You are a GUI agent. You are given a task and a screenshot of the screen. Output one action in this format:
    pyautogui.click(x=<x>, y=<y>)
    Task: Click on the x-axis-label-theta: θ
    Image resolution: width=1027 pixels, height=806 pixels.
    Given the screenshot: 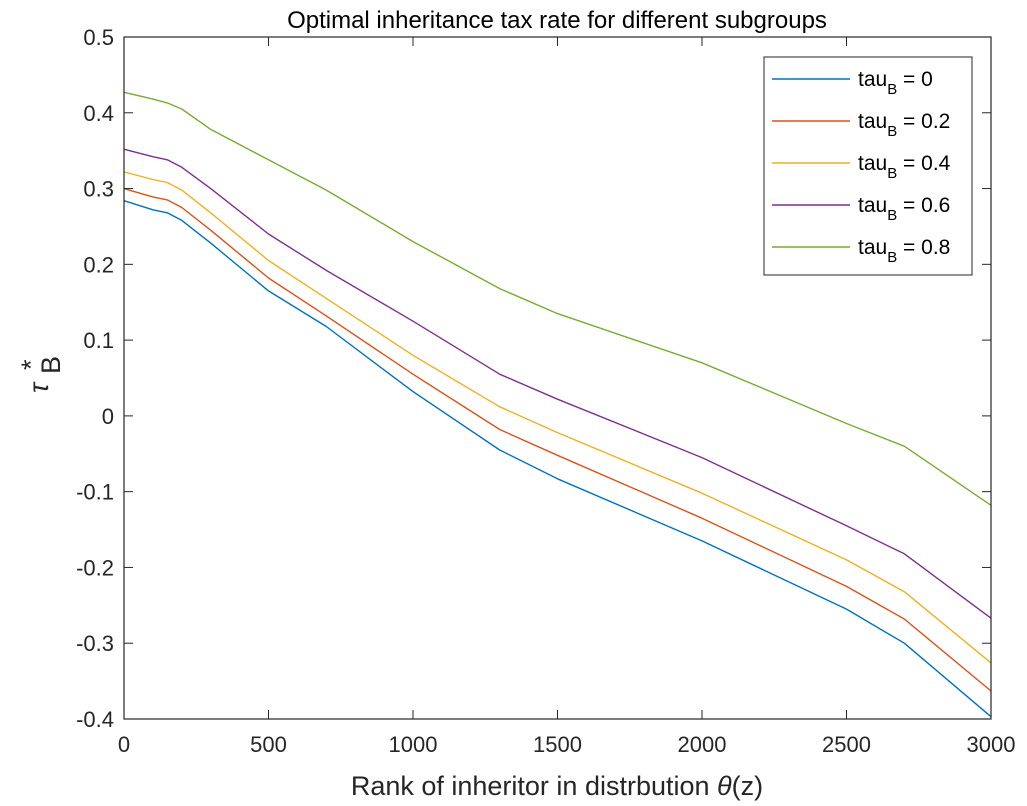 What is the action you would take?
    pyautogui.click(x=724, y=786)
    